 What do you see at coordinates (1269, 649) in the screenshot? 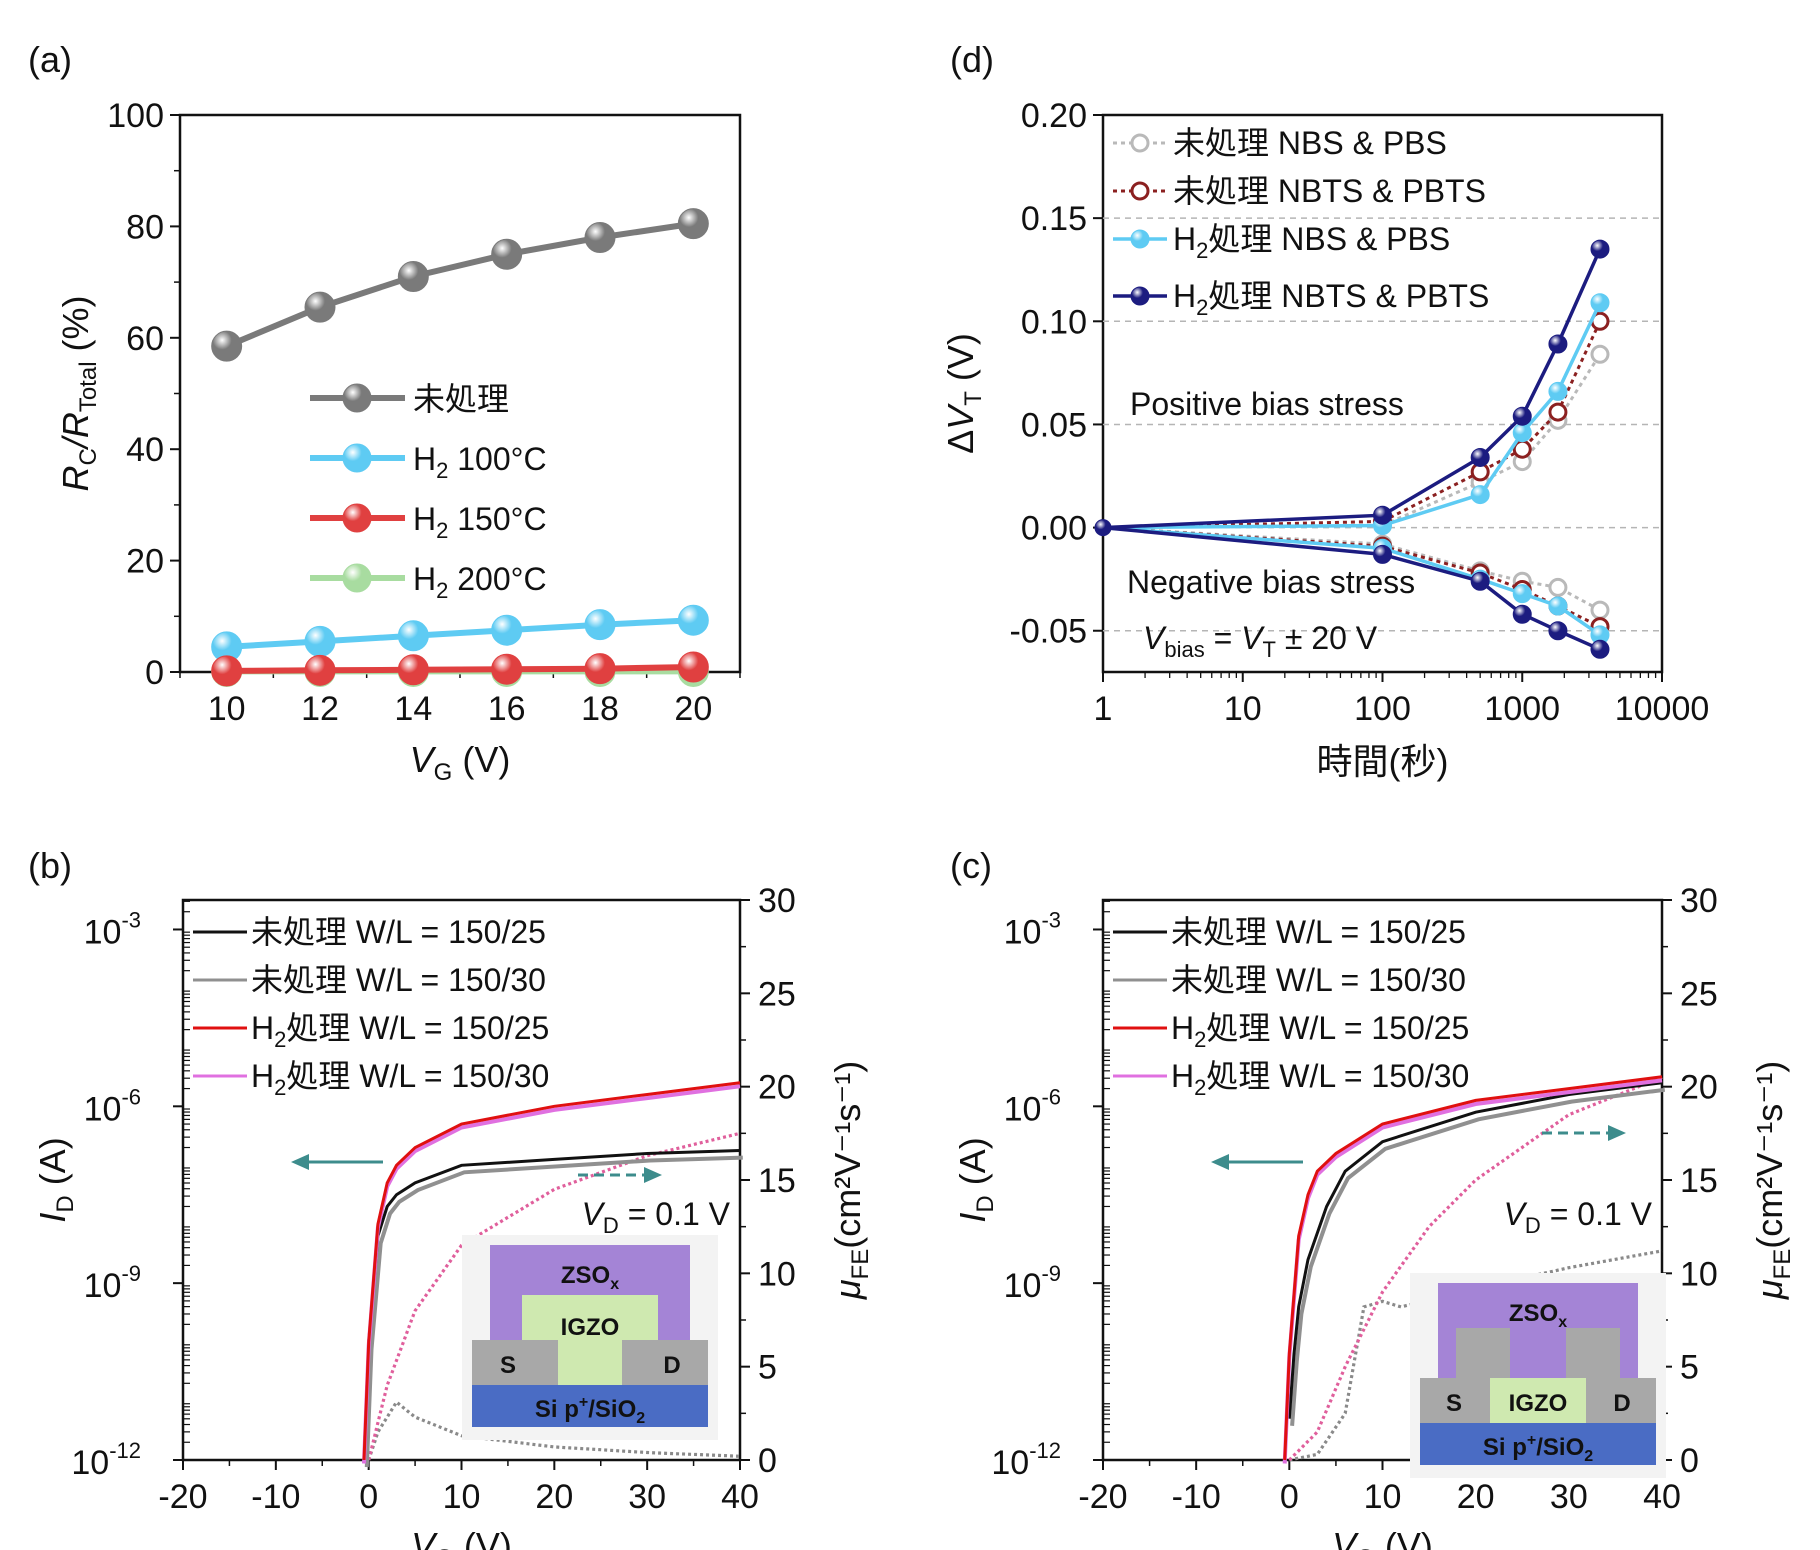
I see `annot-sub: T` at bounding box center [1269, 649].